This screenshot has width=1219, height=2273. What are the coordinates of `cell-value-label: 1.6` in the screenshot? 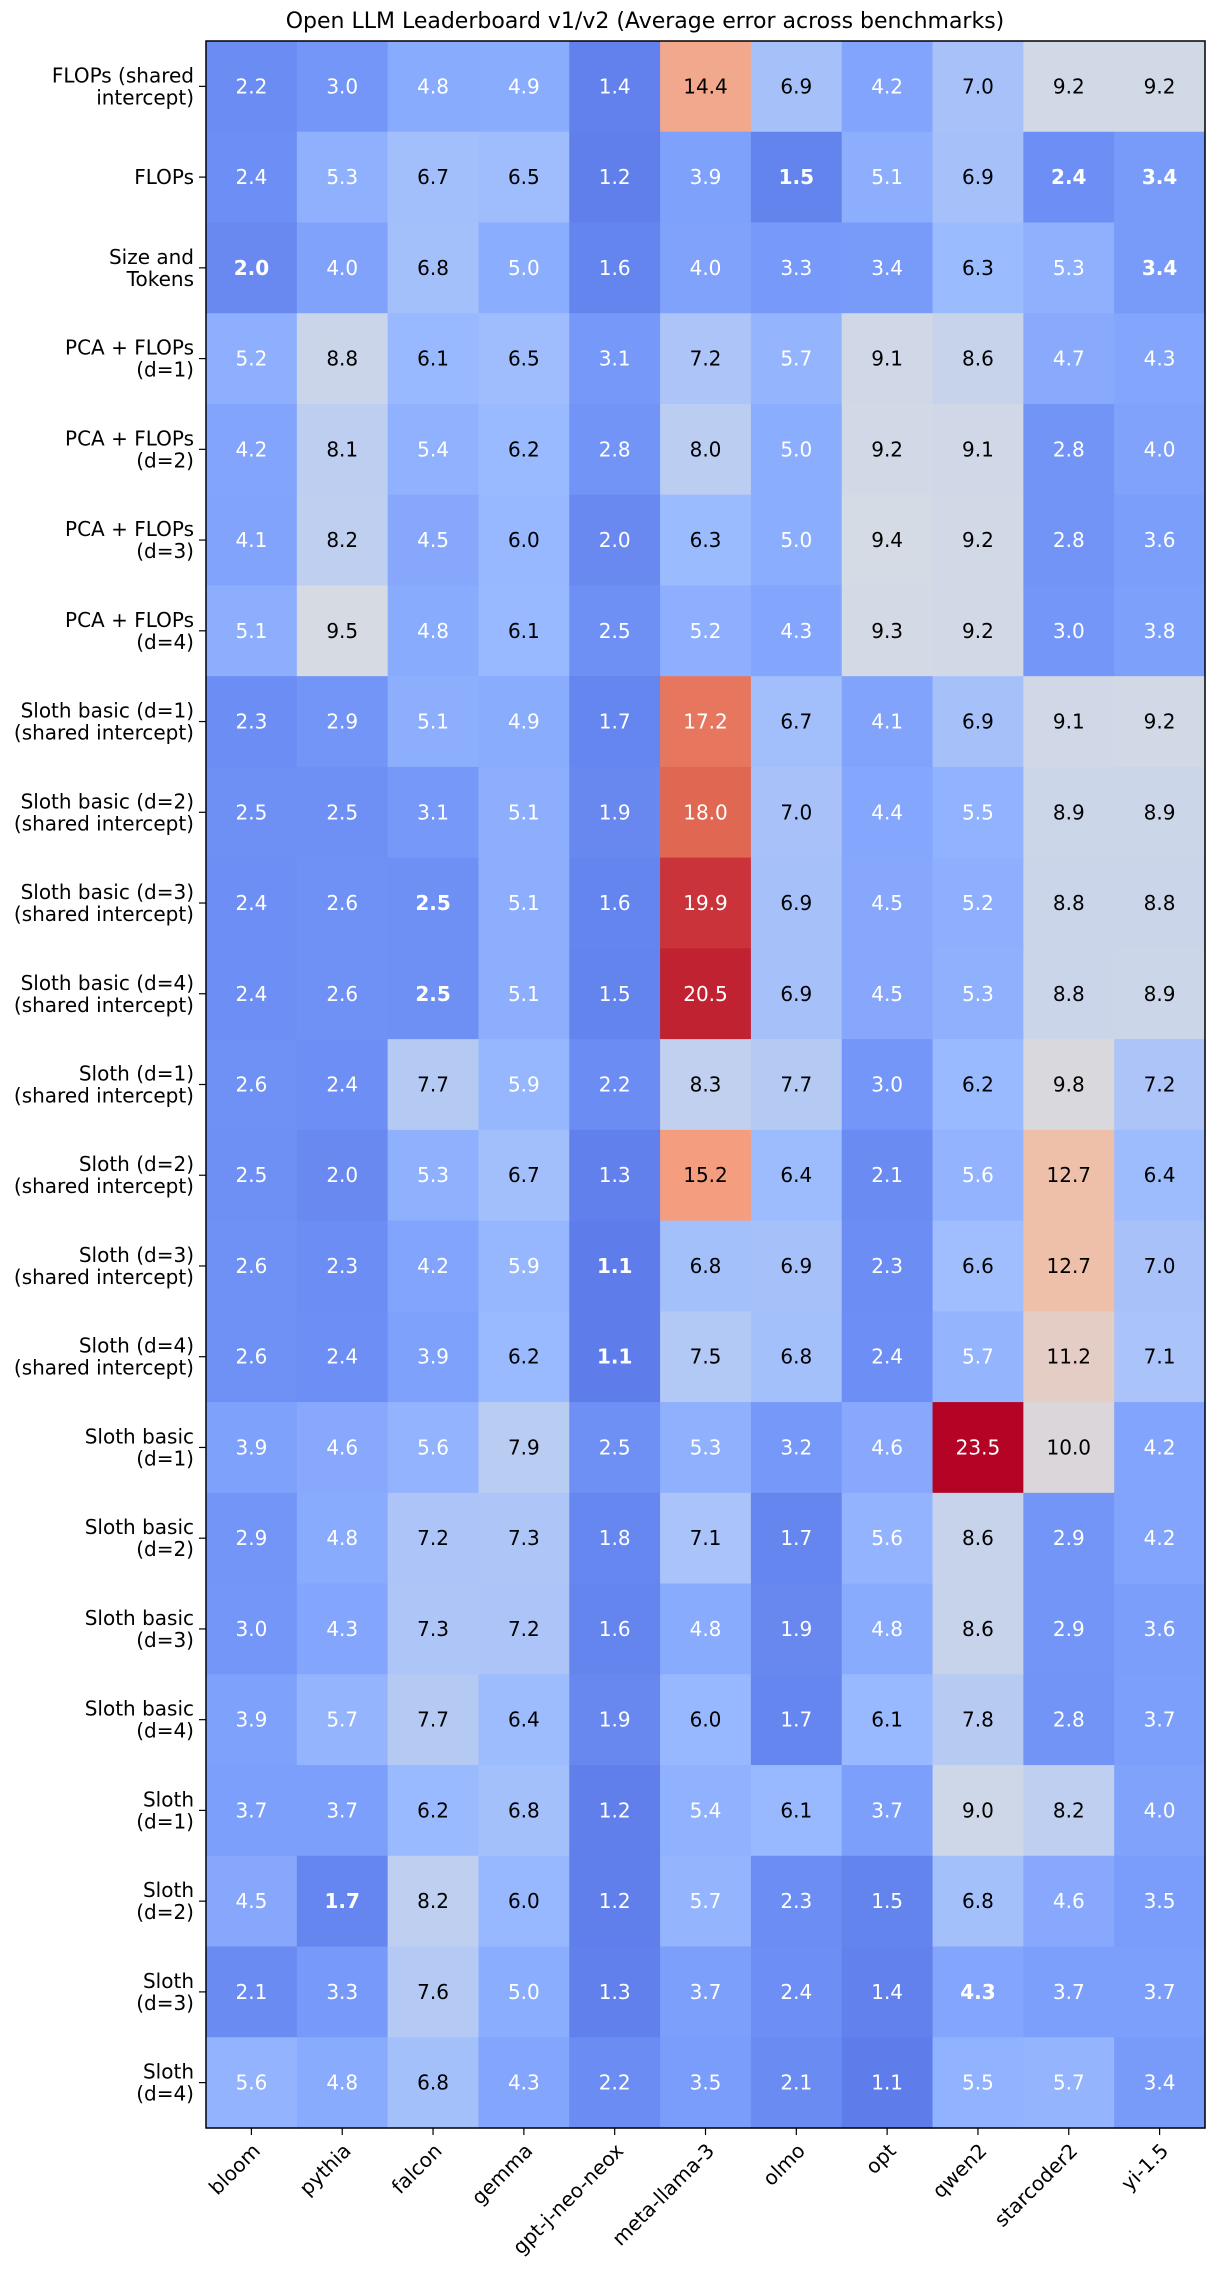 It's located at (615, 903).